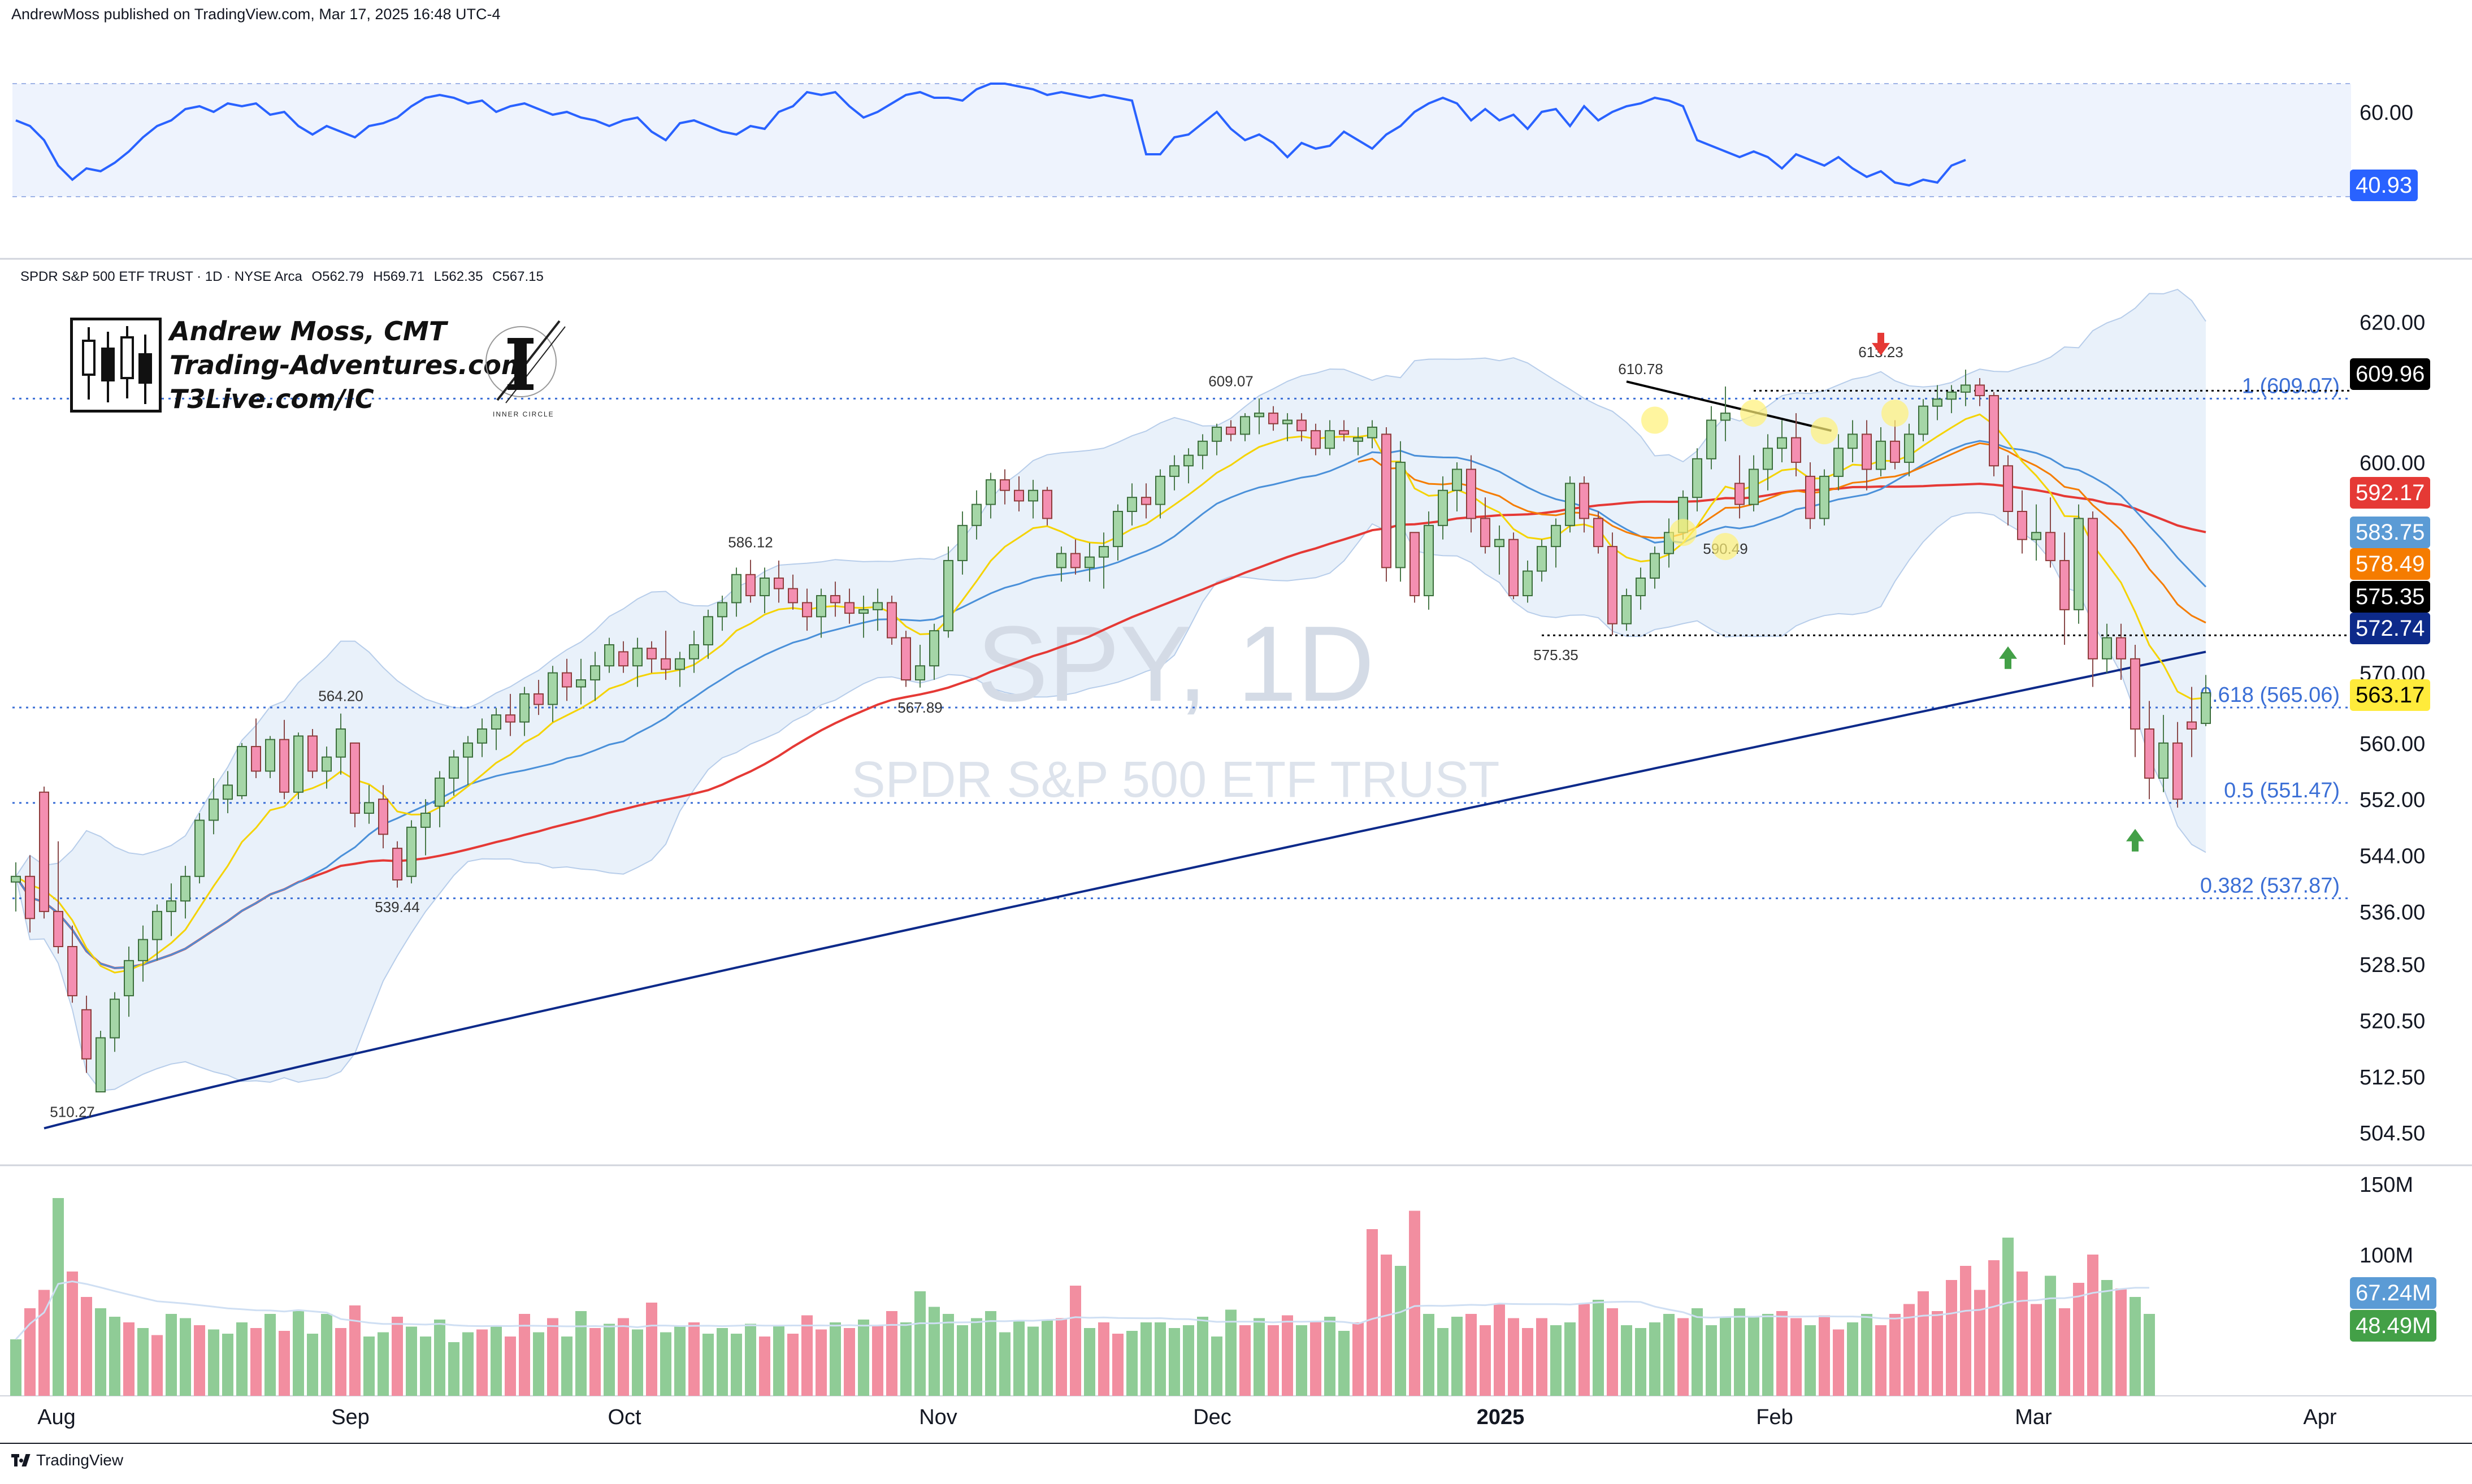  I want to click on time-tick: Aug, so click(57, 1417).